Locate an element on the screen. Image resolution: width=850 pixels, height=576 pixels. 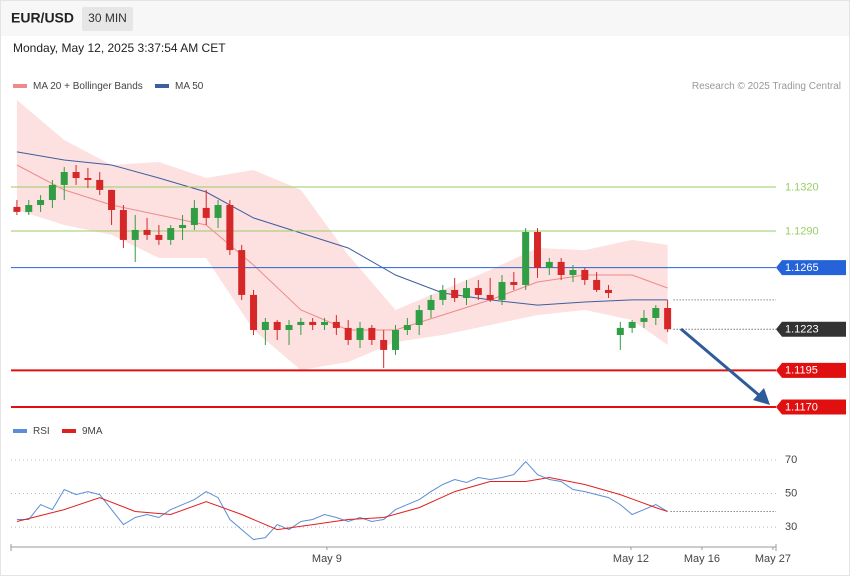
header-bar is located at coordinates (425, 18).